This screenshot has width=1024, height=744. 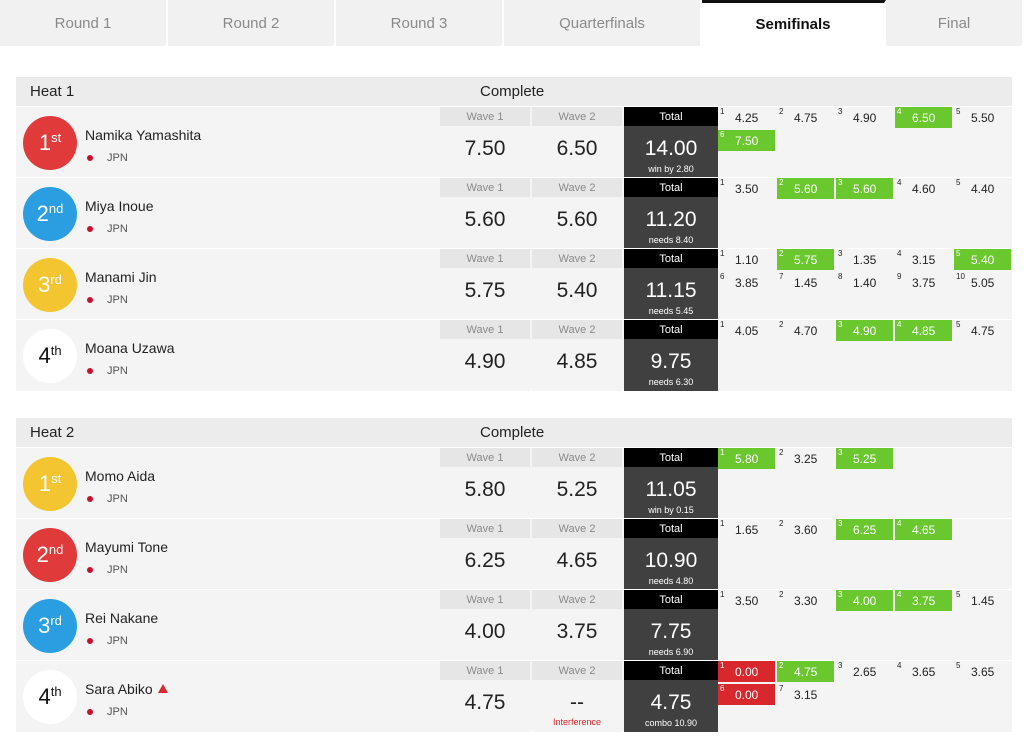 I want to click on wave-score-cell: 1 4.05, so click(x=746, y=330).